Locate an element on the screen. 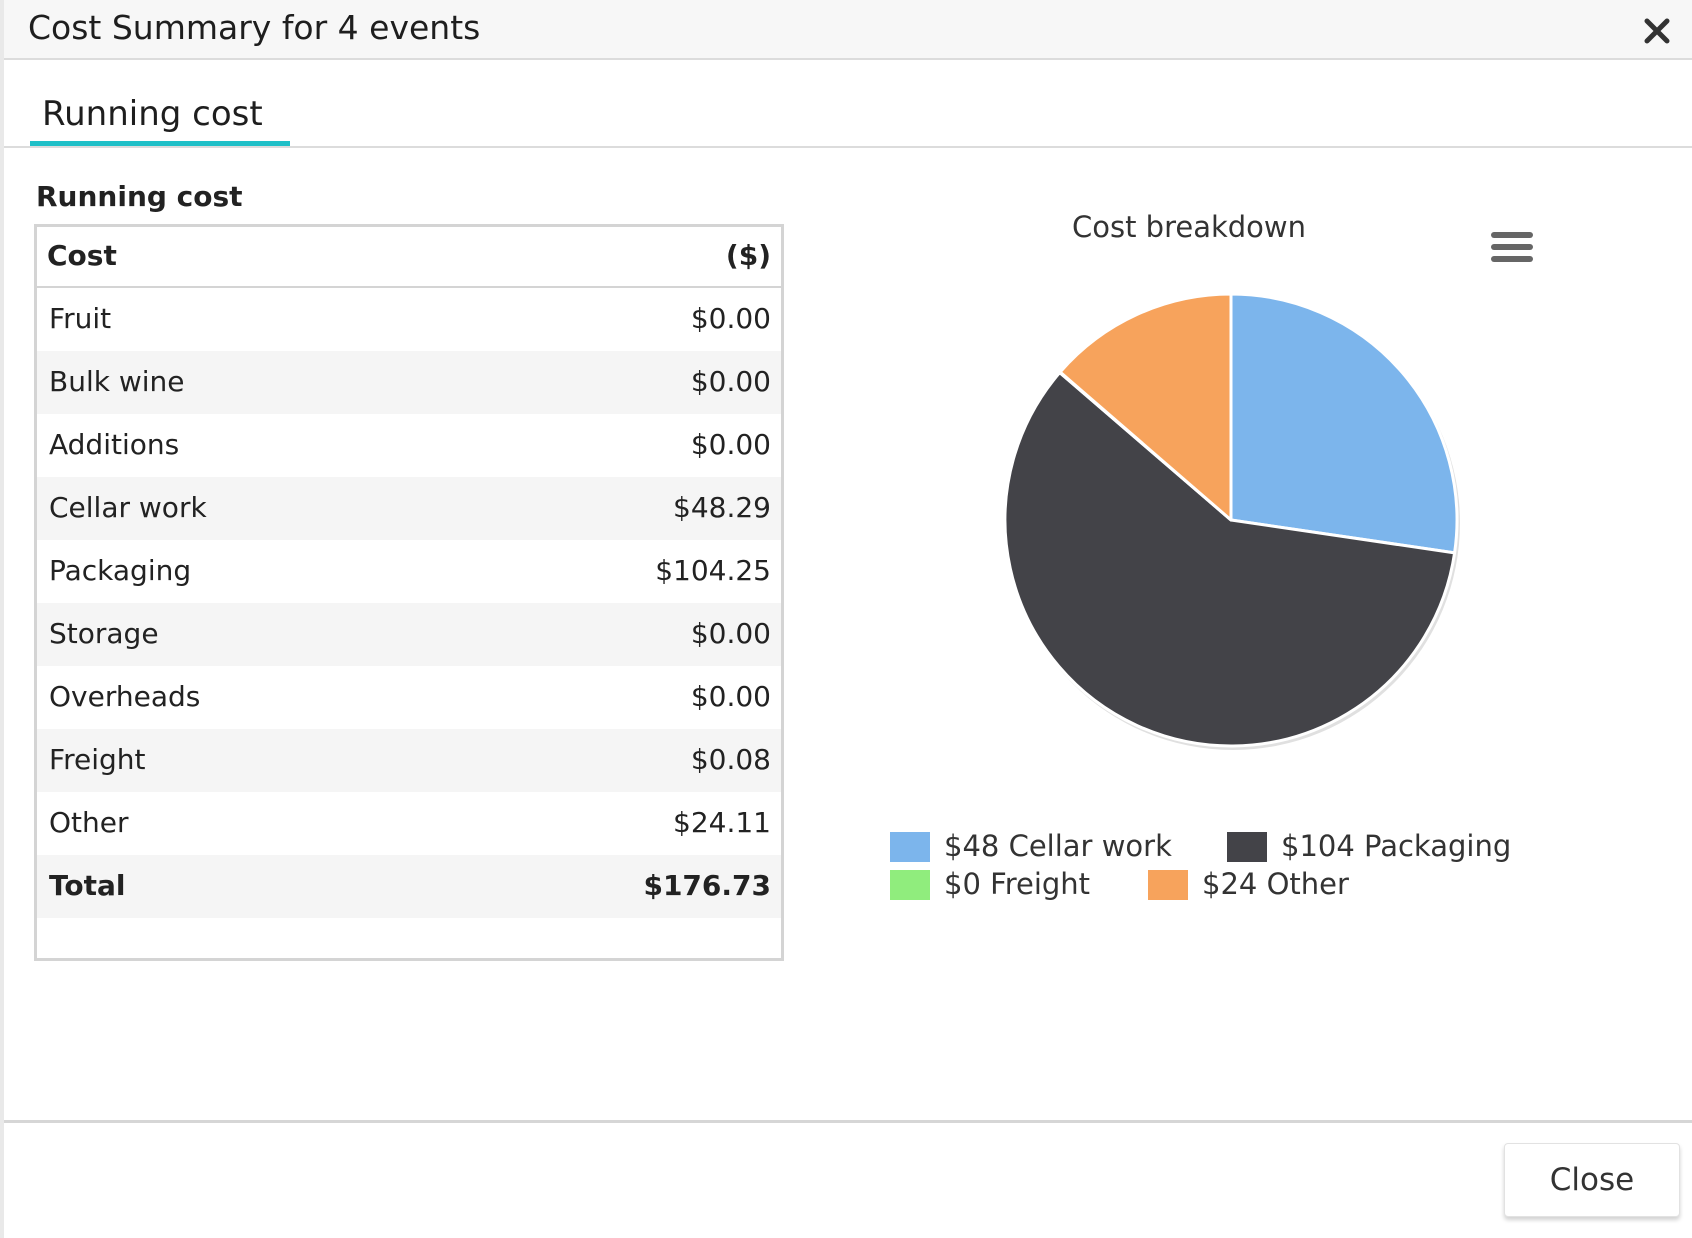  row-label: Other is located at coordinates (89, 822).